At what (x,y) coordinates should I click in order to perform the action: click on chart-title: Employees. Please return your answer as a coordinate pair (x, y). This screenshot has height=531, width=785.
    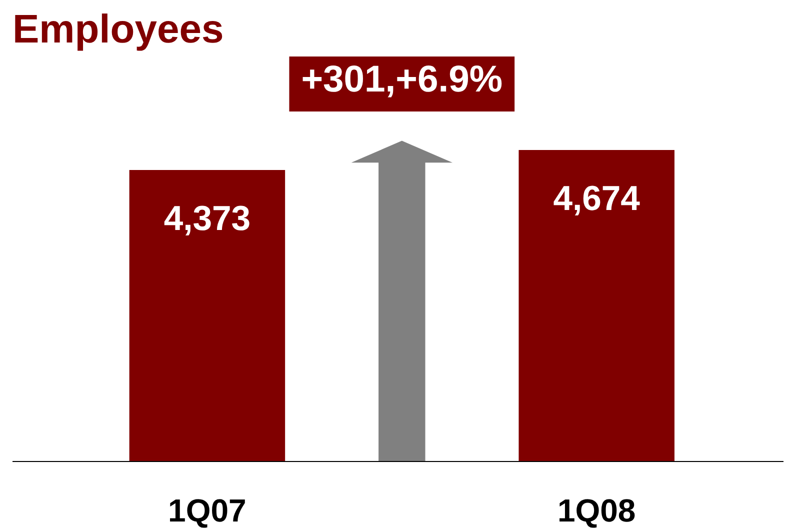
    Looking at the image, I should click on (118, 30).